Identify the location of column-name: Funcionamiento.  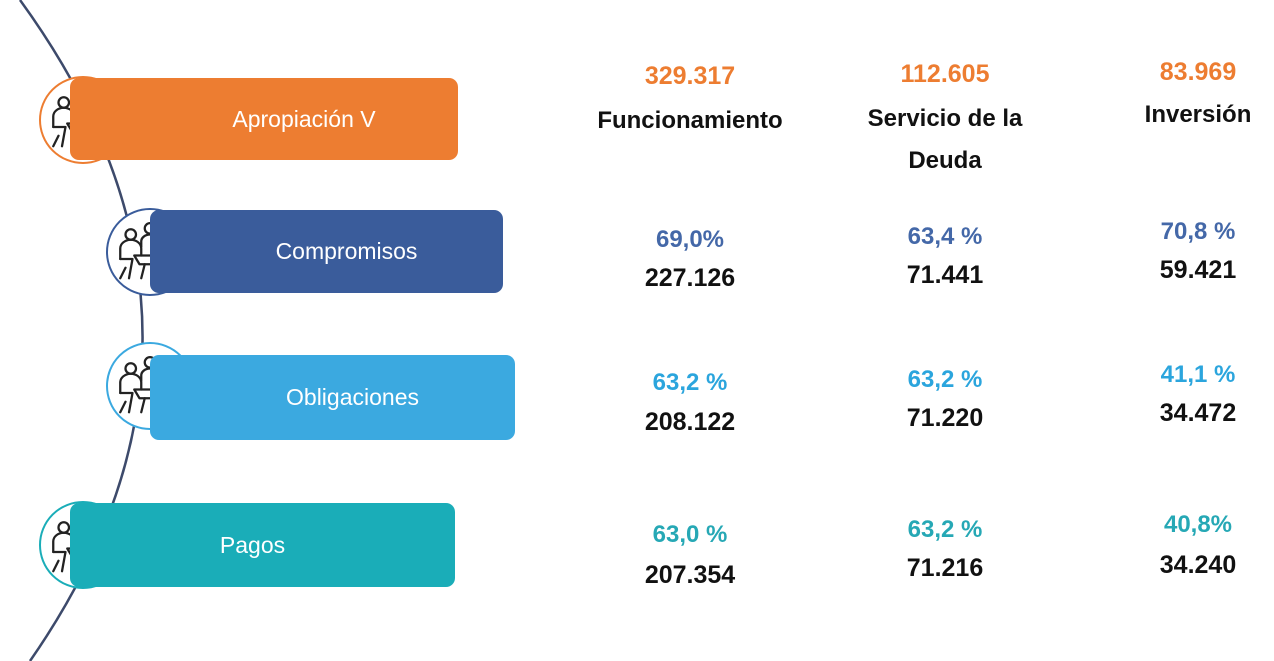
(690, 120).